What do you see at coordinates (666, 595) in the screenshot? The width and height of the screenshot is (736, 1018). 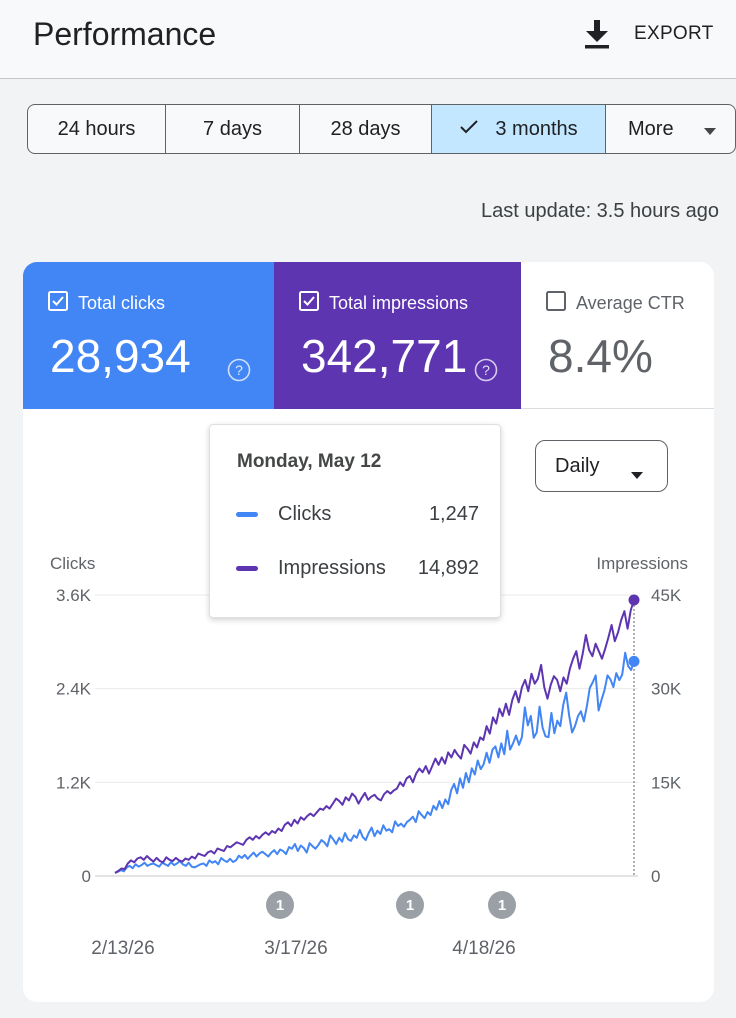 I see `right-tick-label: 45K` at bounding box center [666, 595].